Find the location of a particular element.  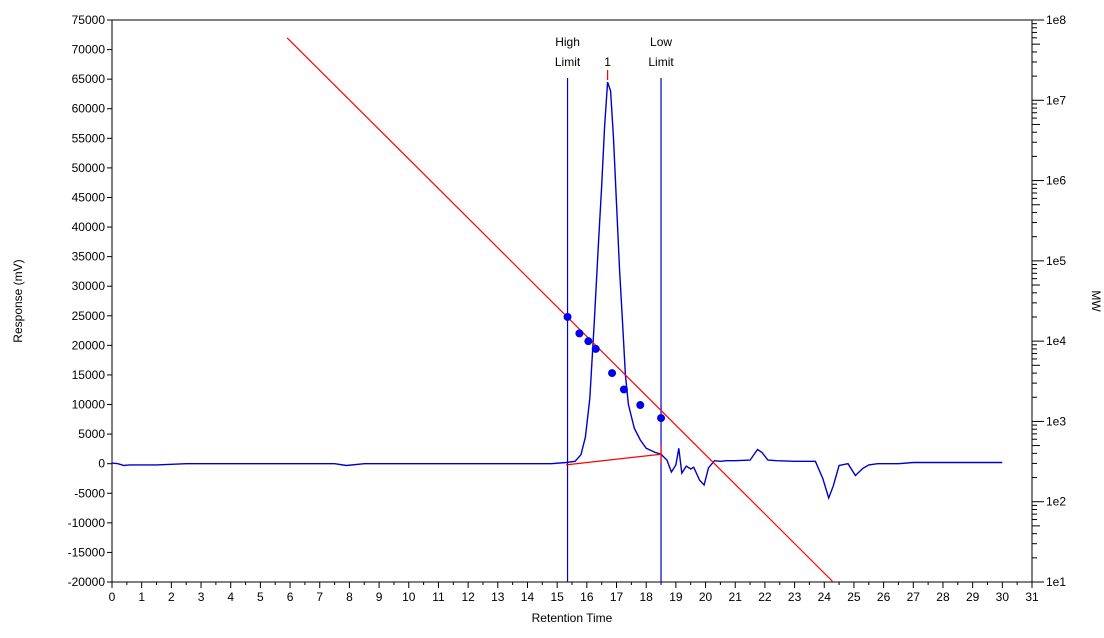

x-tick-label: 24 is located at coordinates (825, 597).